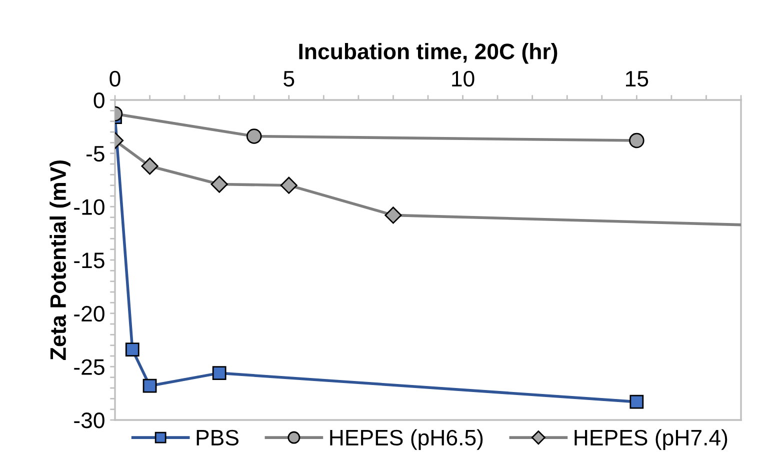  What do you see at coordinates (99, 100) in the screenshot?
I see `y-tick-label: 0` at bounding box center [99, 100].